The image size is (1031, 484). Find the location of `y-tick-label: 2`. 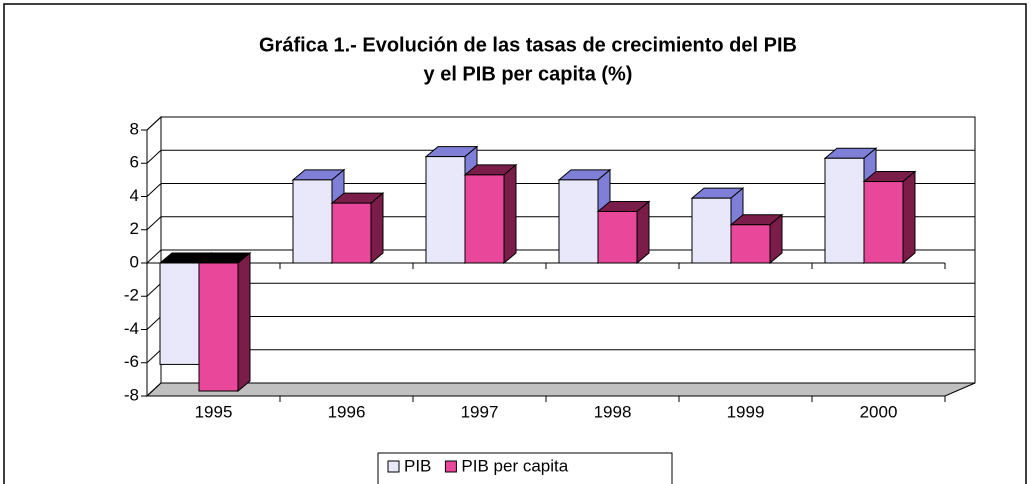

y-tick-label: 2 is located at coordinates (134, 228).